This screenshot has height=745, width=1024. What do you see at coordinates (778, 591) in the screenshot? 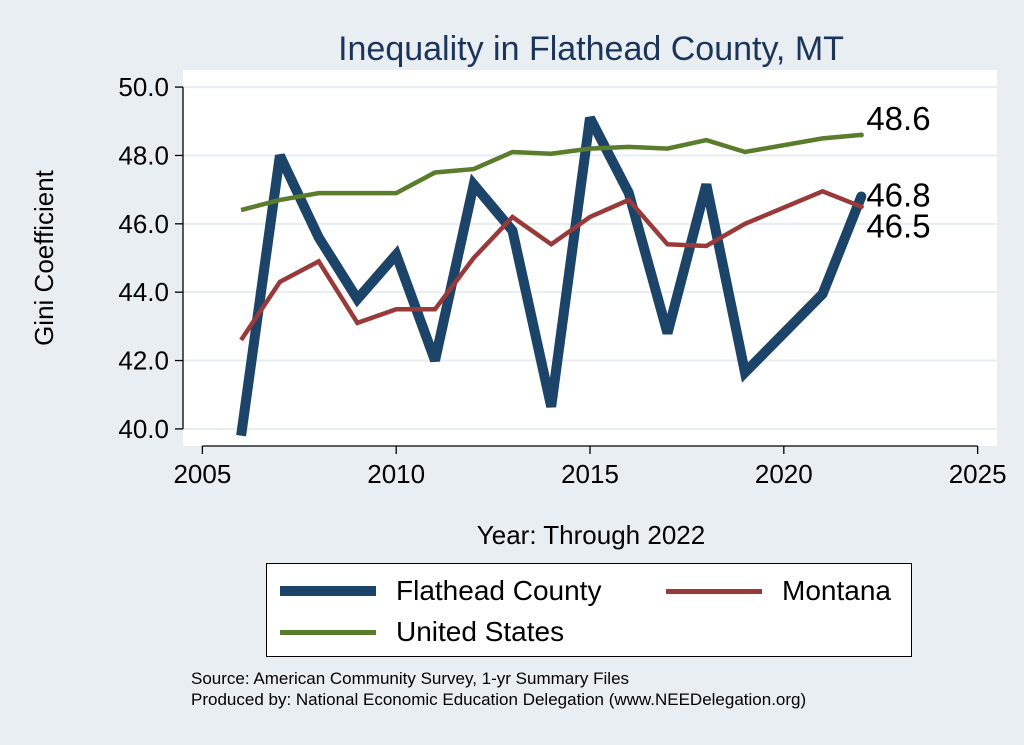
I see `legend-item-montana: Montana` at bounding box center [778, 591].